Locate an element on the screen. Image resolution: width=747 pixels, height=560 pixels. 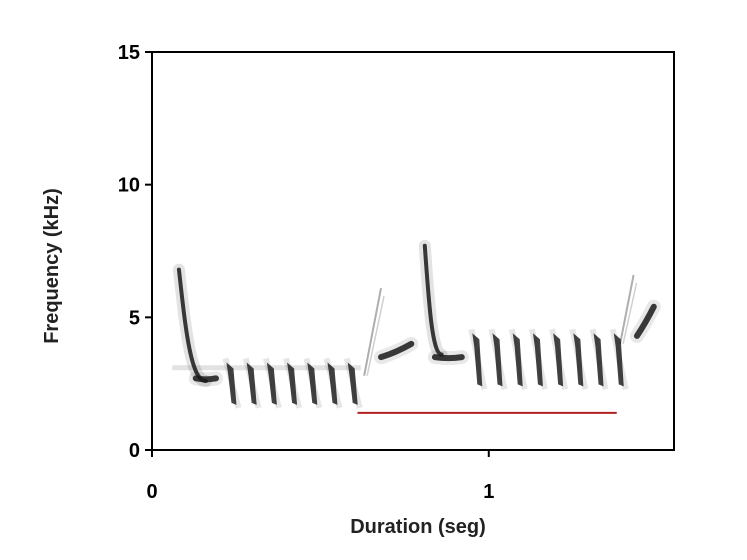
y-tick-label: 5 is located at coordinates (134, 318).